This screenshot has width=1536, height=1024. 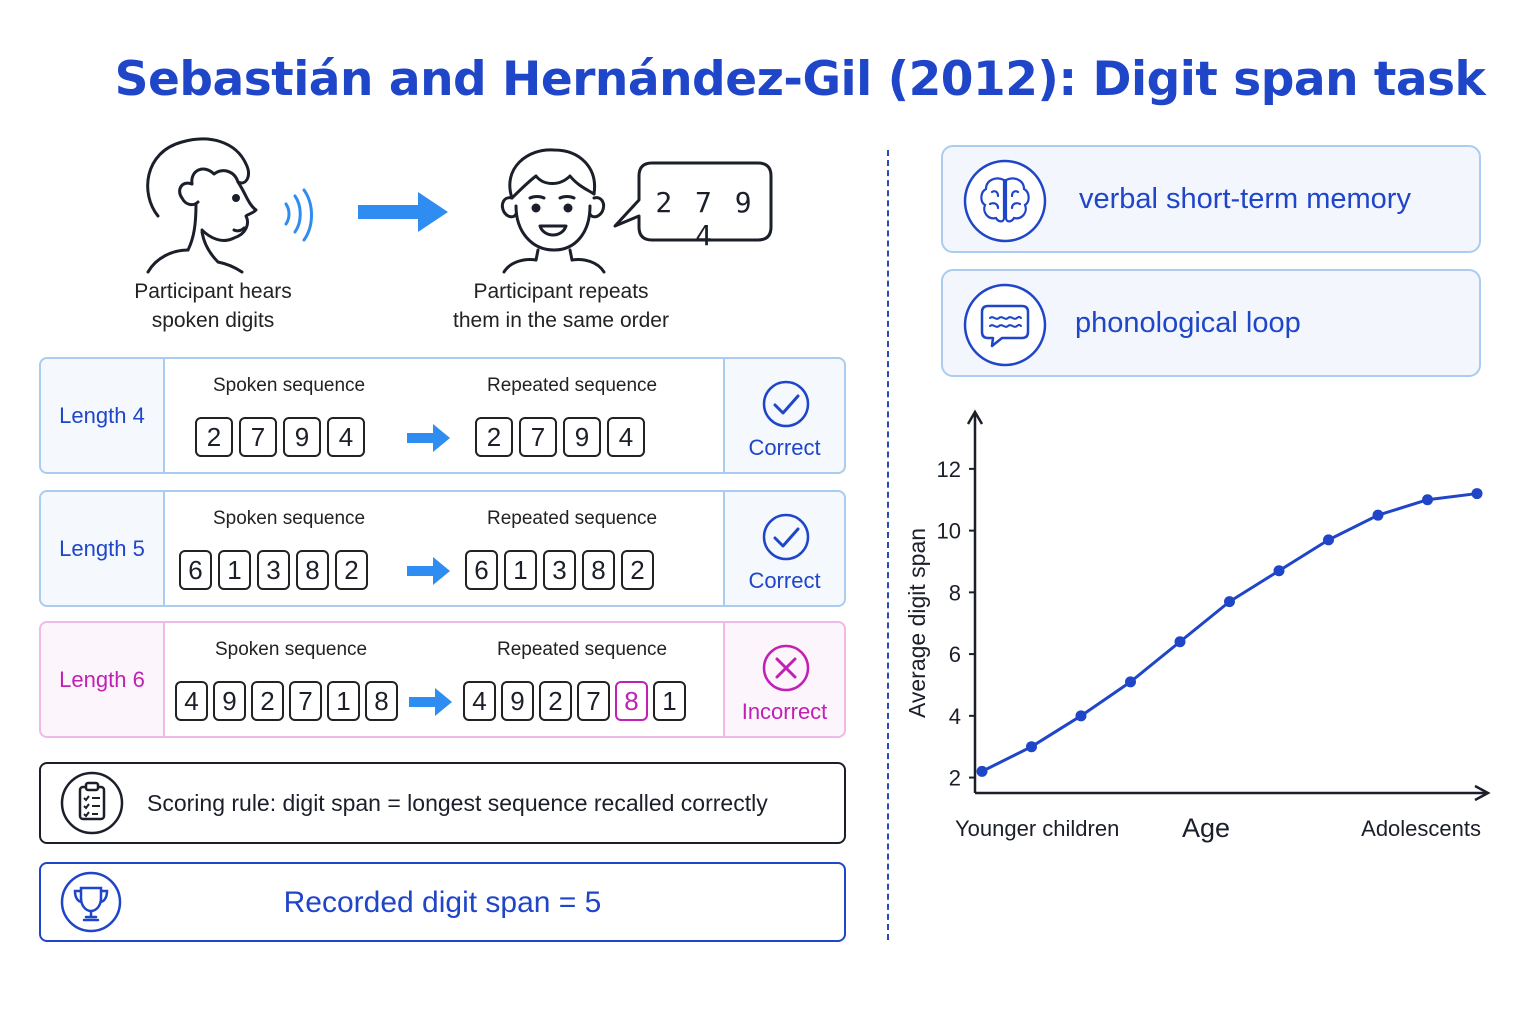 I want to click on y-tick-label: 12, so click(x=949, y=469).